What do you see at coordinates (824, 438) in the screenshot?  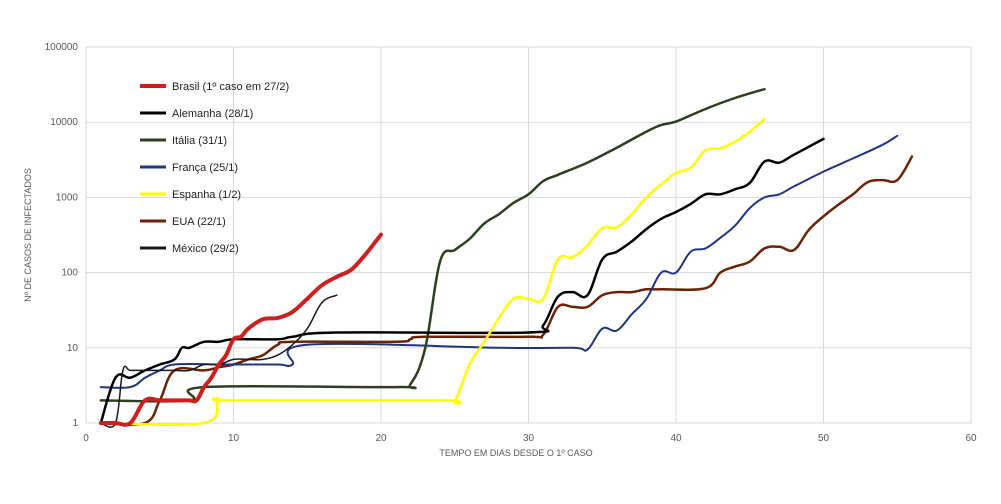 I see `x-tick-label: 50` at bounding box center [824, 438].